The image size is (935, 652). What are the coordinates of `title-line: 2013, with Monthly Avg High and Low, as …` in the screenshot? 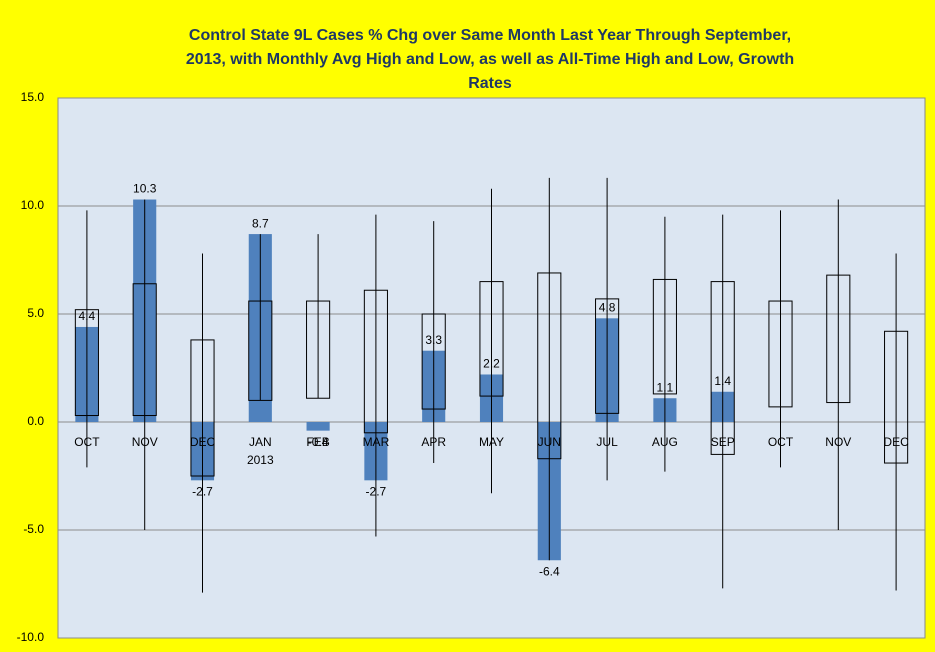 It's located at (490, 59).